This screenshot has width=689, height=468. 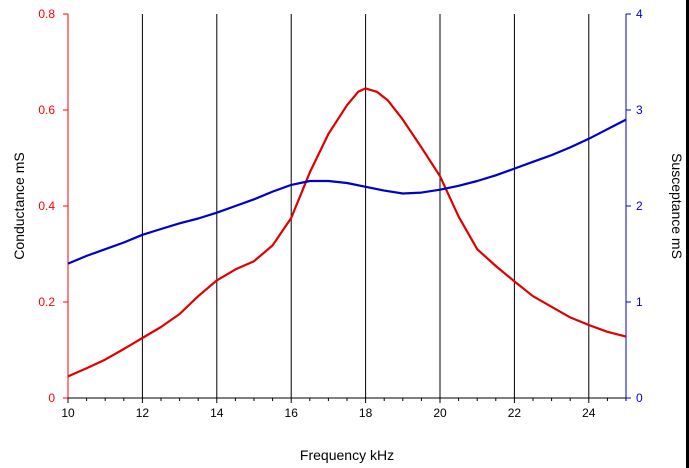 What do you see at coordinates (19, 205) in the screenshot?
I see `left-y-axis-title: Conductance mS` at bounding box center [19, 205].